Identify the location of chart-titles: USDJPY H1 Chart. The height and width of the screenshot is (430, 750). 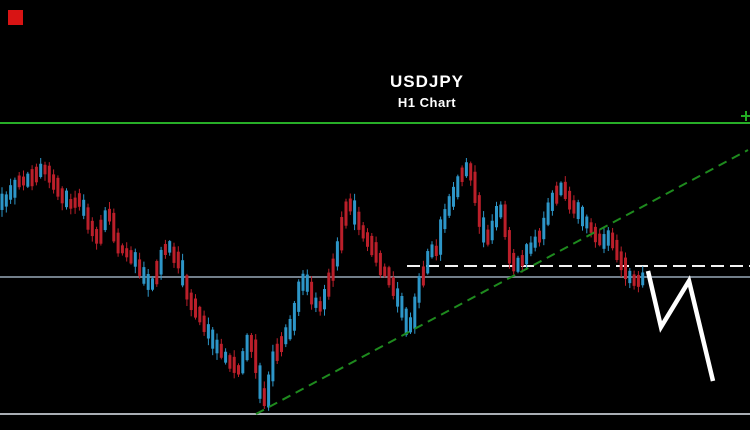
(427, 91).